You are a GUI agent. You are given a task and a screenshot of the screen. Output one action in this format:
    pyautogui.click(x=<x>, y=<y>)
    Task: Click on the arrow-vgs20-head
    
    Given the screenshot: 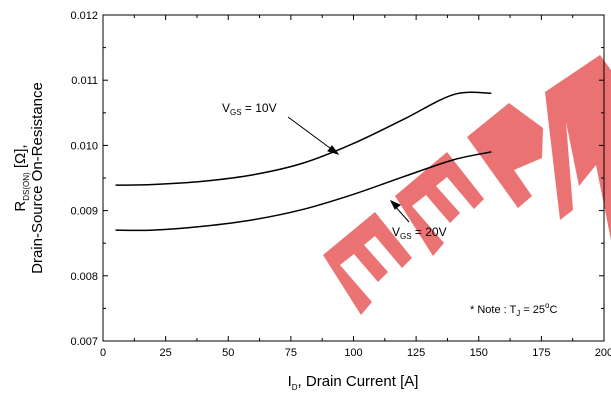 What is the action you would take?
    pyautogui.click(x=395, y=205)
    